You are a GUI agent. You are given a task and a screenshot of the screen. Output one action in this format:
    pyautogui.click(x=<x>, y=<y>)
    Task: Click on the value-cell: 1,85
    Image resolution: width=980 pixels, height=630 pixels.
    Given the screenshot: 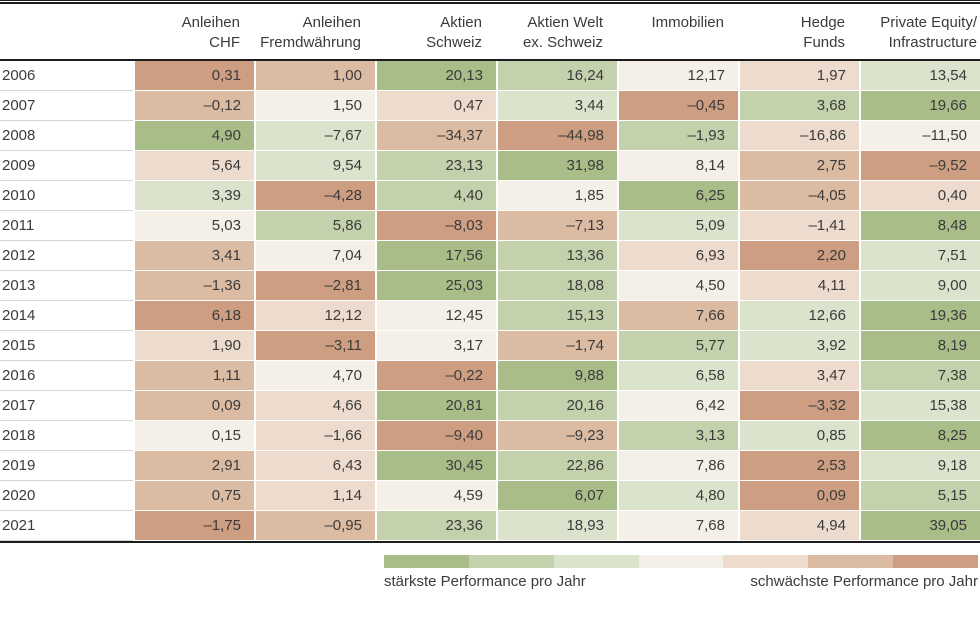 What is the action you would take?
    pyautogui.click(x=556, y=196)
    